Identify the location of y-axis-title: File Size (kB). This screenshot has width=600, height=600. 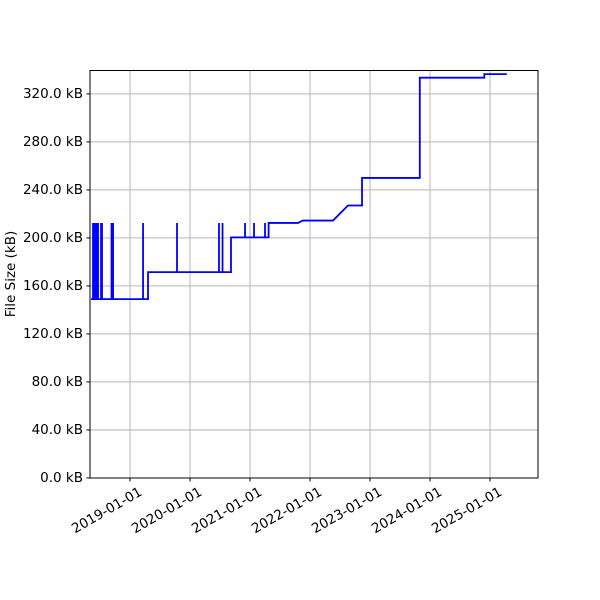
(11, 274).